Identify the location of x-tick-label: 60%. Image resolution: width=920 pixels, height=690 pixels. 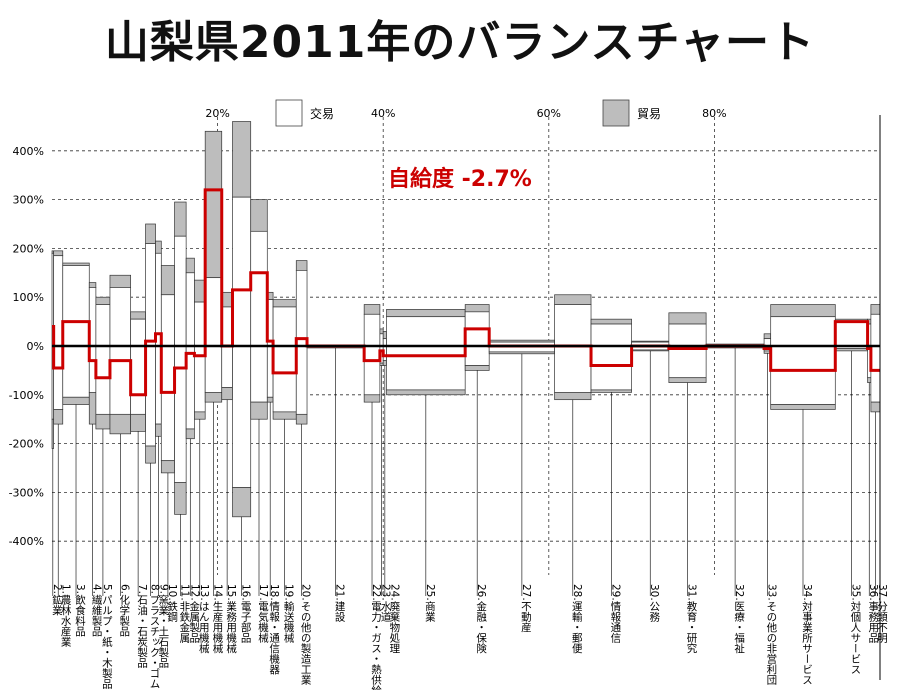
(549, 113).